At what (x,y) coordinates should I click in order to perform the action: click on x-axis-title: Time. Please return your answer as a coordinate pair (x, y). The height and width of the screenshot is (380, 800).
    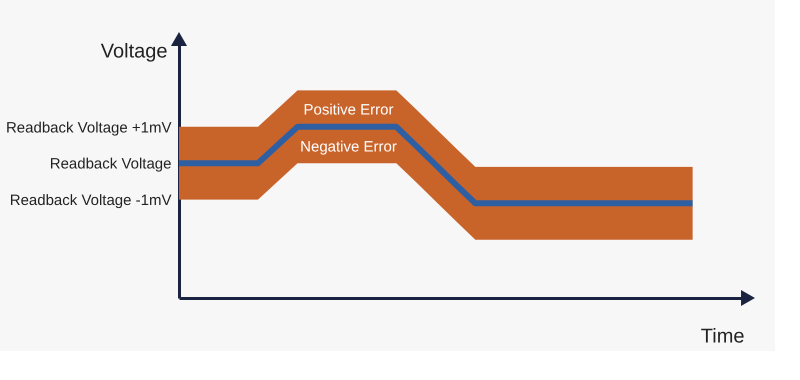
    Looking at the image, I should click on (722, 337).